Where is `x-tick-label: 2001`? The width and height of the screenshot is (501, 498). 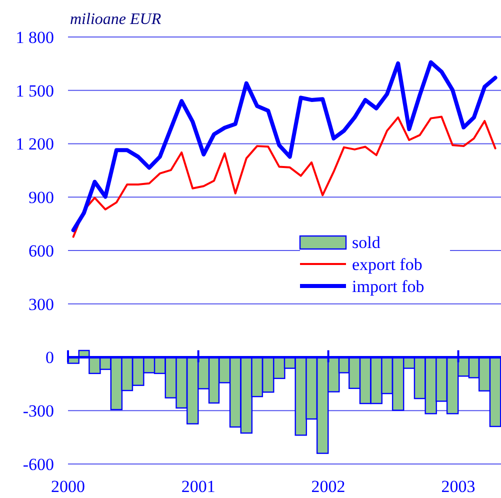
x-tick-label: 2001 is located at coordinates (198, 486).